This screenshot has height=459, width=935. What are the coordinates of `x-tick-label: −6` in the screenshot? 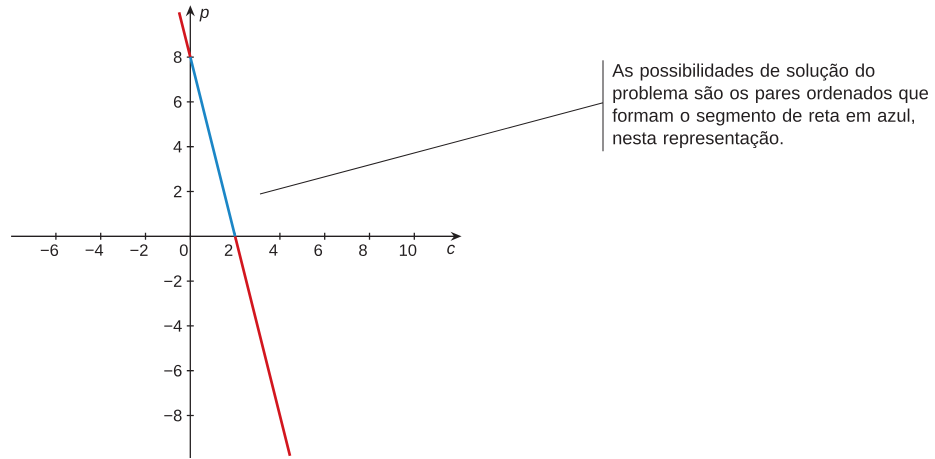 It's located at (49, 250).